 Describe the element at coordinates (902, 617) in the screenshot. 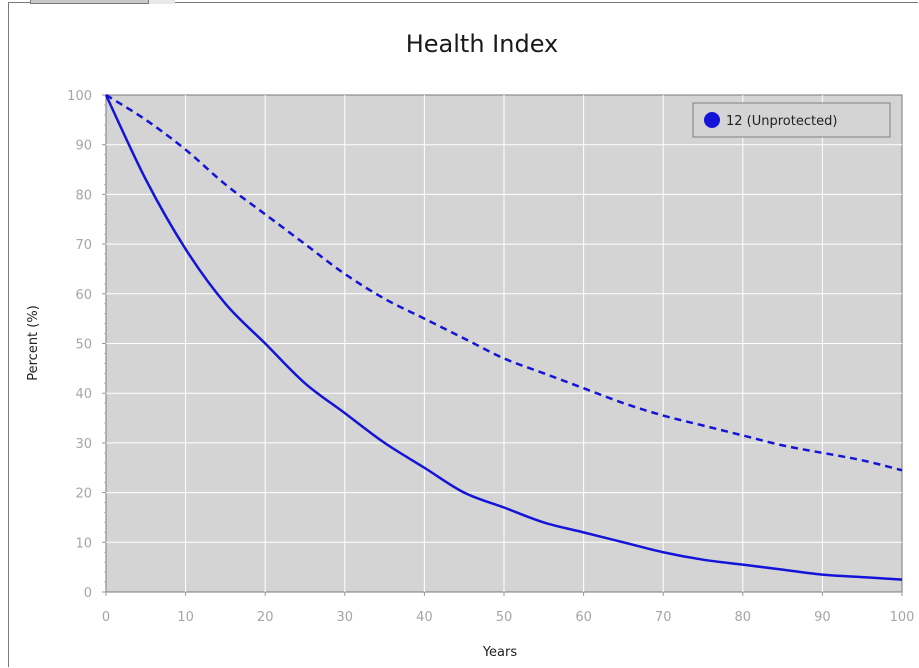

I see `x-tick-label: 100` at that location.